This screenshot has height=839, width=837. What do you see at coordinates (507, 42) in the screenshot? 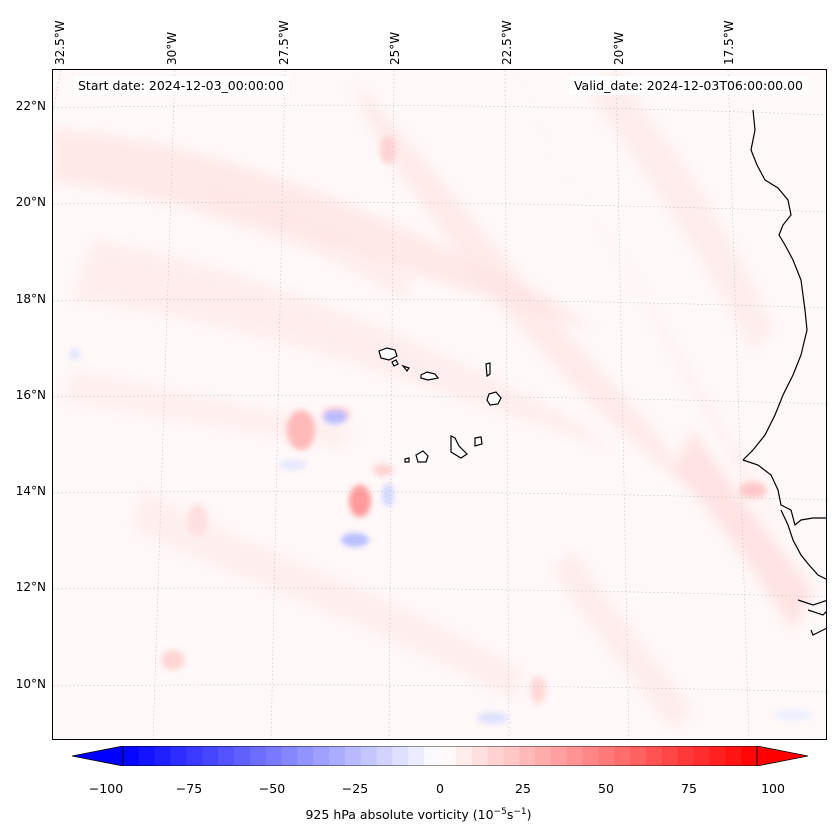
I see `lon-label-22-5w: 22.5°W` at bounding box center [507, 42].